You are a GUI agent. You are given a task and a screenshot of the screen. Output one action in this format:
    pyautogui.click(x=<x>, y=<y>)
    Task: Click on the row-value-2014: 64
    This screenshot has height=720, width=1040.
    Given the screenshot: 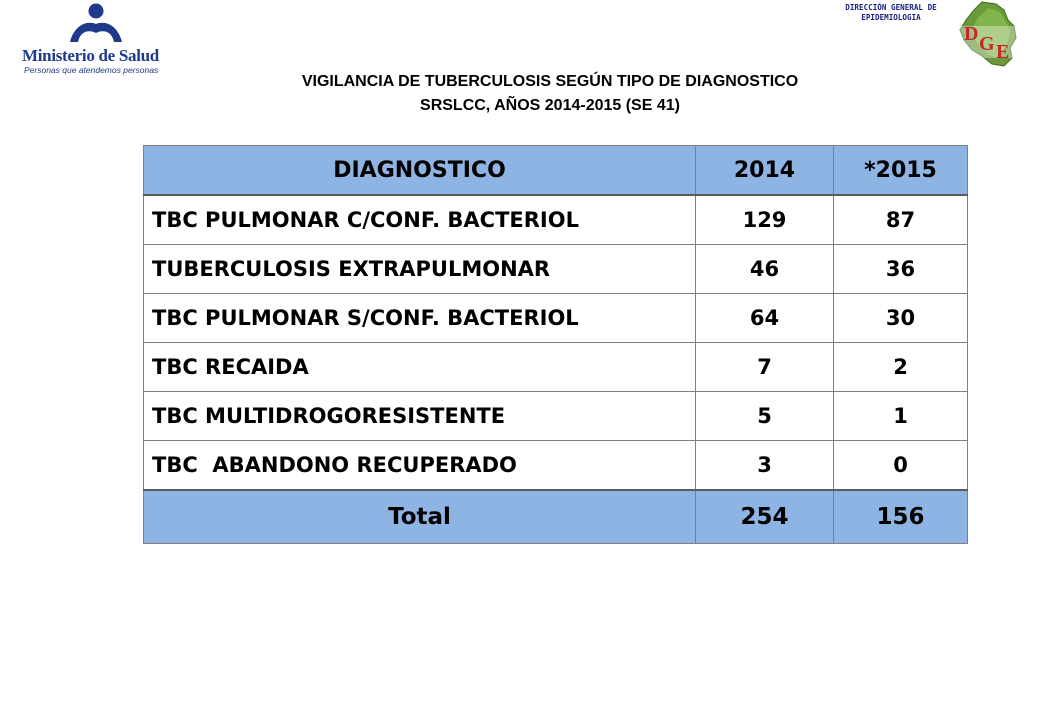 What is the action you would take?
    pyautogui.click(x=764, y=318)
    